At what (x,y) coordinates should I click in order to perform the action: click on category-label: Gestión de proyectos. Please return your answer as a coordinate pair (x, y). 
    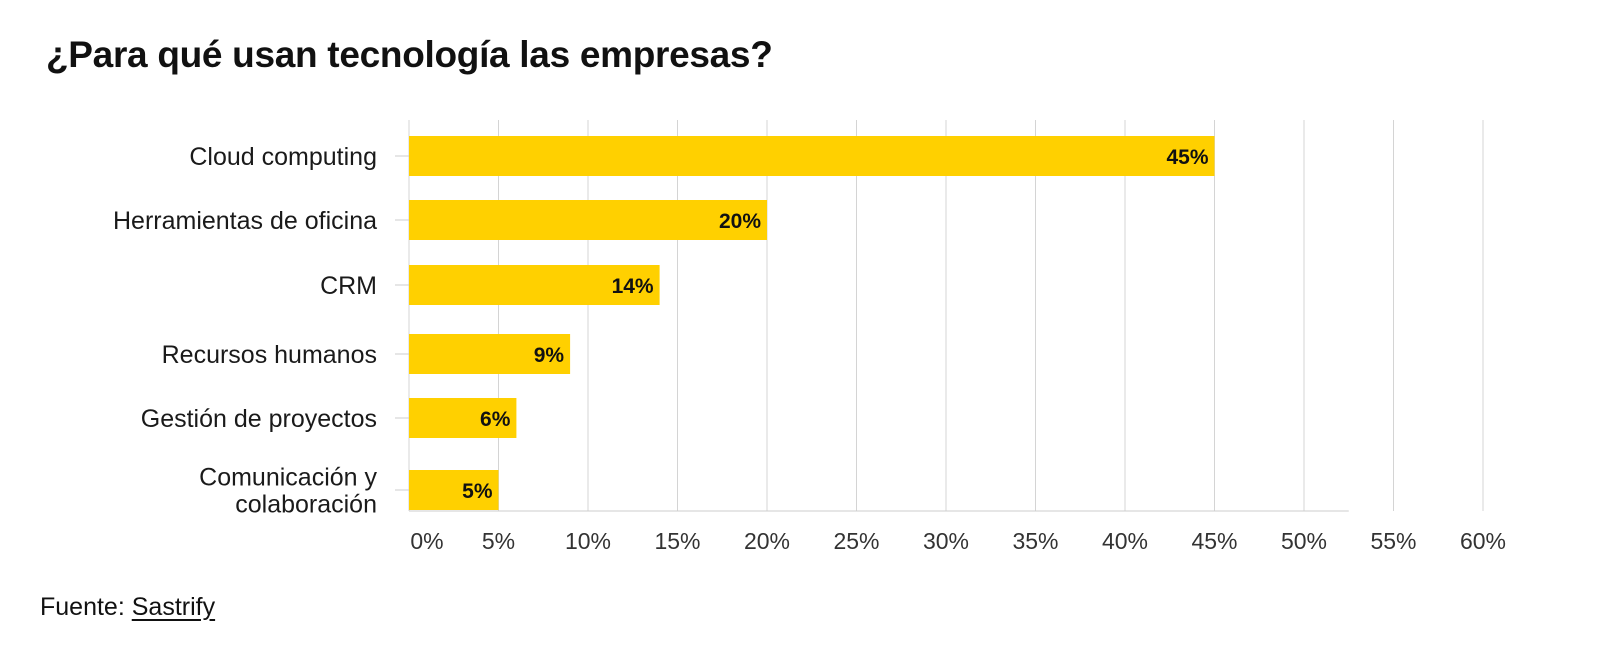
    Looking at the image, I should click on (259, 419).